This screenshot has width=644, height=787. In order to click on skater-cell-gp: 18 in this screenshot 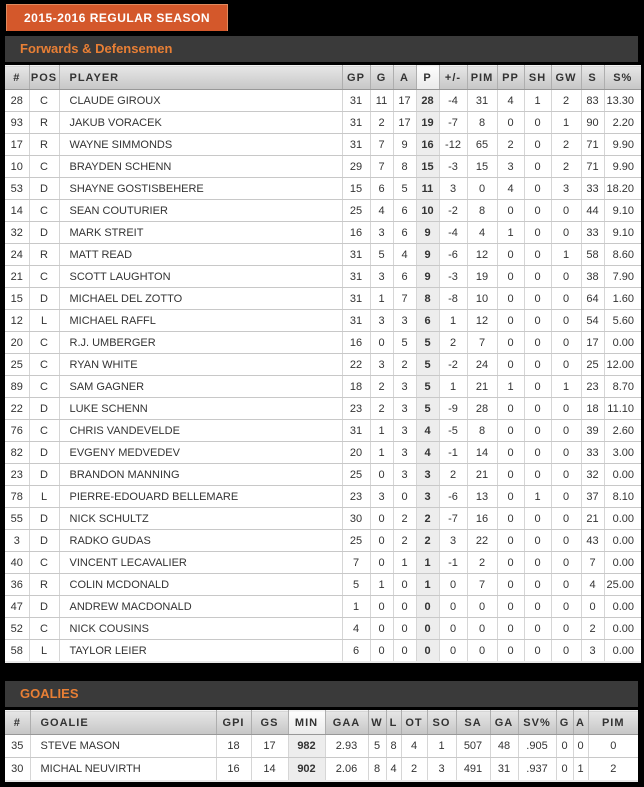, I will do `click(356, 386)`.